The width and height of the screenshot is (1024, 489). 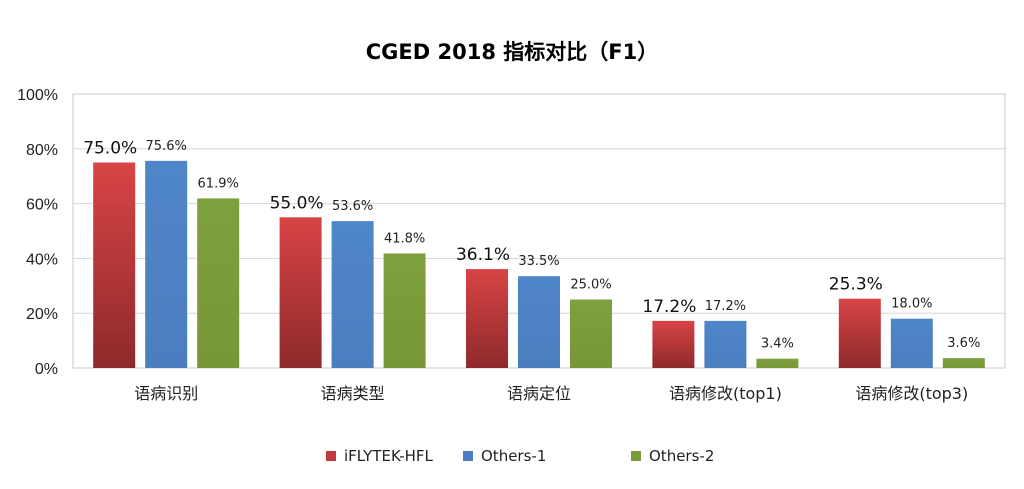 What do you see at coordinates (42, 205) in the screenshot?
I see `y-tick-label: 60%` at bounding box center [42, 205].